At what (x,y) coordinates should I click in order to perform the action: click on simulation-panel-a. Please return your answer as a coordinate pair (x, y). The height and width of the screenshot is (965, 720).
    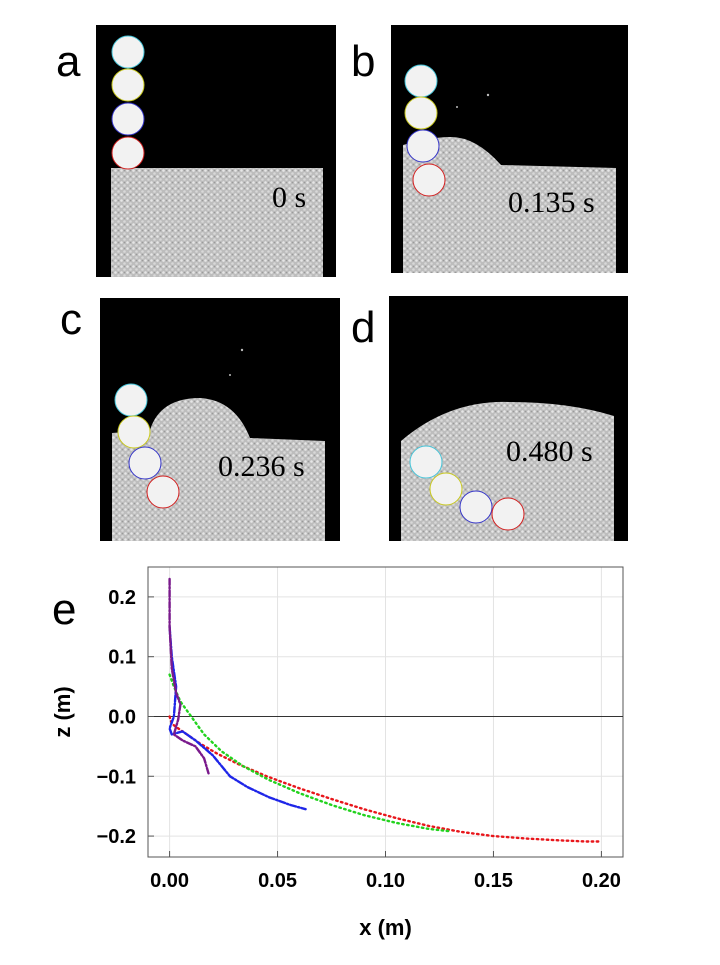
    Looking at the image, I should click on (216, 151).